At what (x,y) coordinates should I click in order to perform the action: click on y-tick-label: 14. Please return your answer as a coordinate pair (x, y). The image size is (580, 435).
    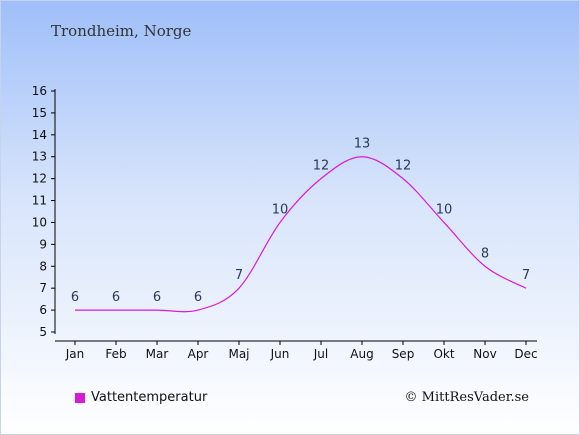
    Looking at the image, I should click on (39, 135).